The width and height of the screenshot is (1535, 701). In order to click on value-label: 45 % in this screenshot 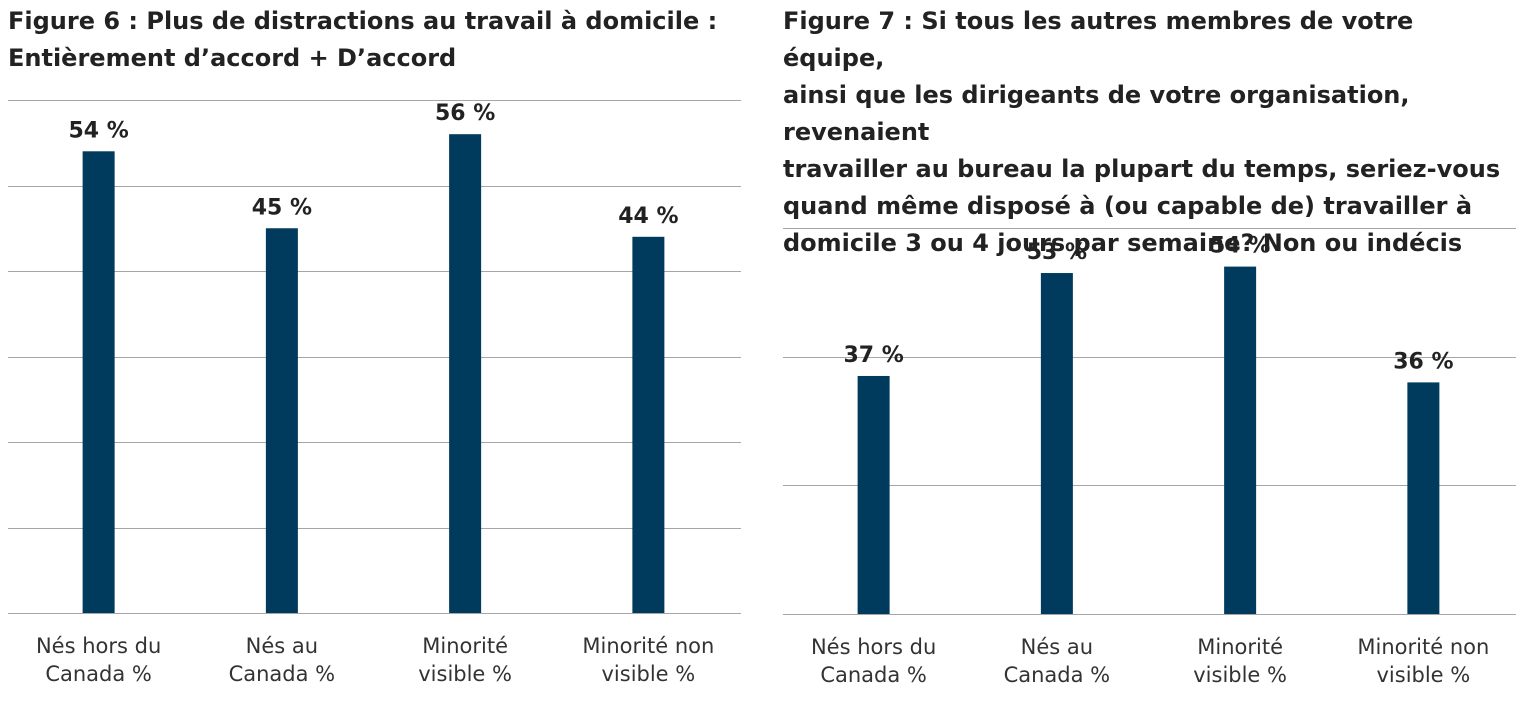, I will do `click(282, 207)`.